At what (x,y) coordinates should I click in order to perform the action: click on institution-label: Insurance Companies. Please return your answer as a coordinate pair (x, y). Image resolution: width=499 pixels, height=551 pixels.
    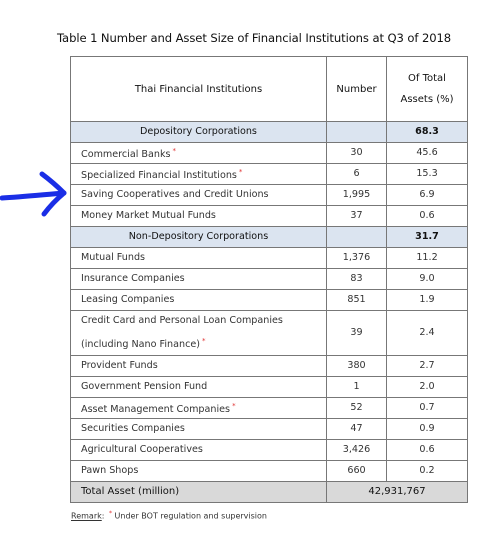
    Looking at the image, I should click on (133, 278).